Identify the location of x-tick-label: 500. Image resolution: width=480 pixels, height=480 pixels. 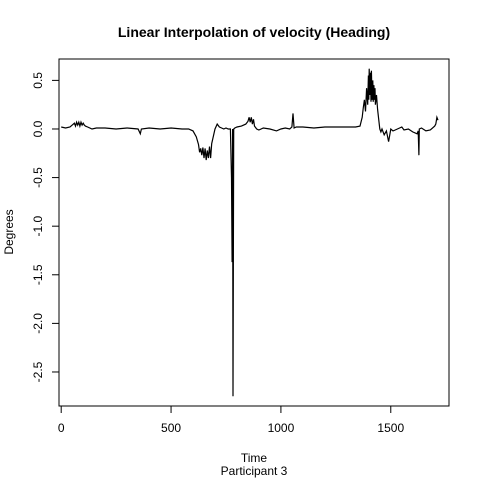
(171, 428).